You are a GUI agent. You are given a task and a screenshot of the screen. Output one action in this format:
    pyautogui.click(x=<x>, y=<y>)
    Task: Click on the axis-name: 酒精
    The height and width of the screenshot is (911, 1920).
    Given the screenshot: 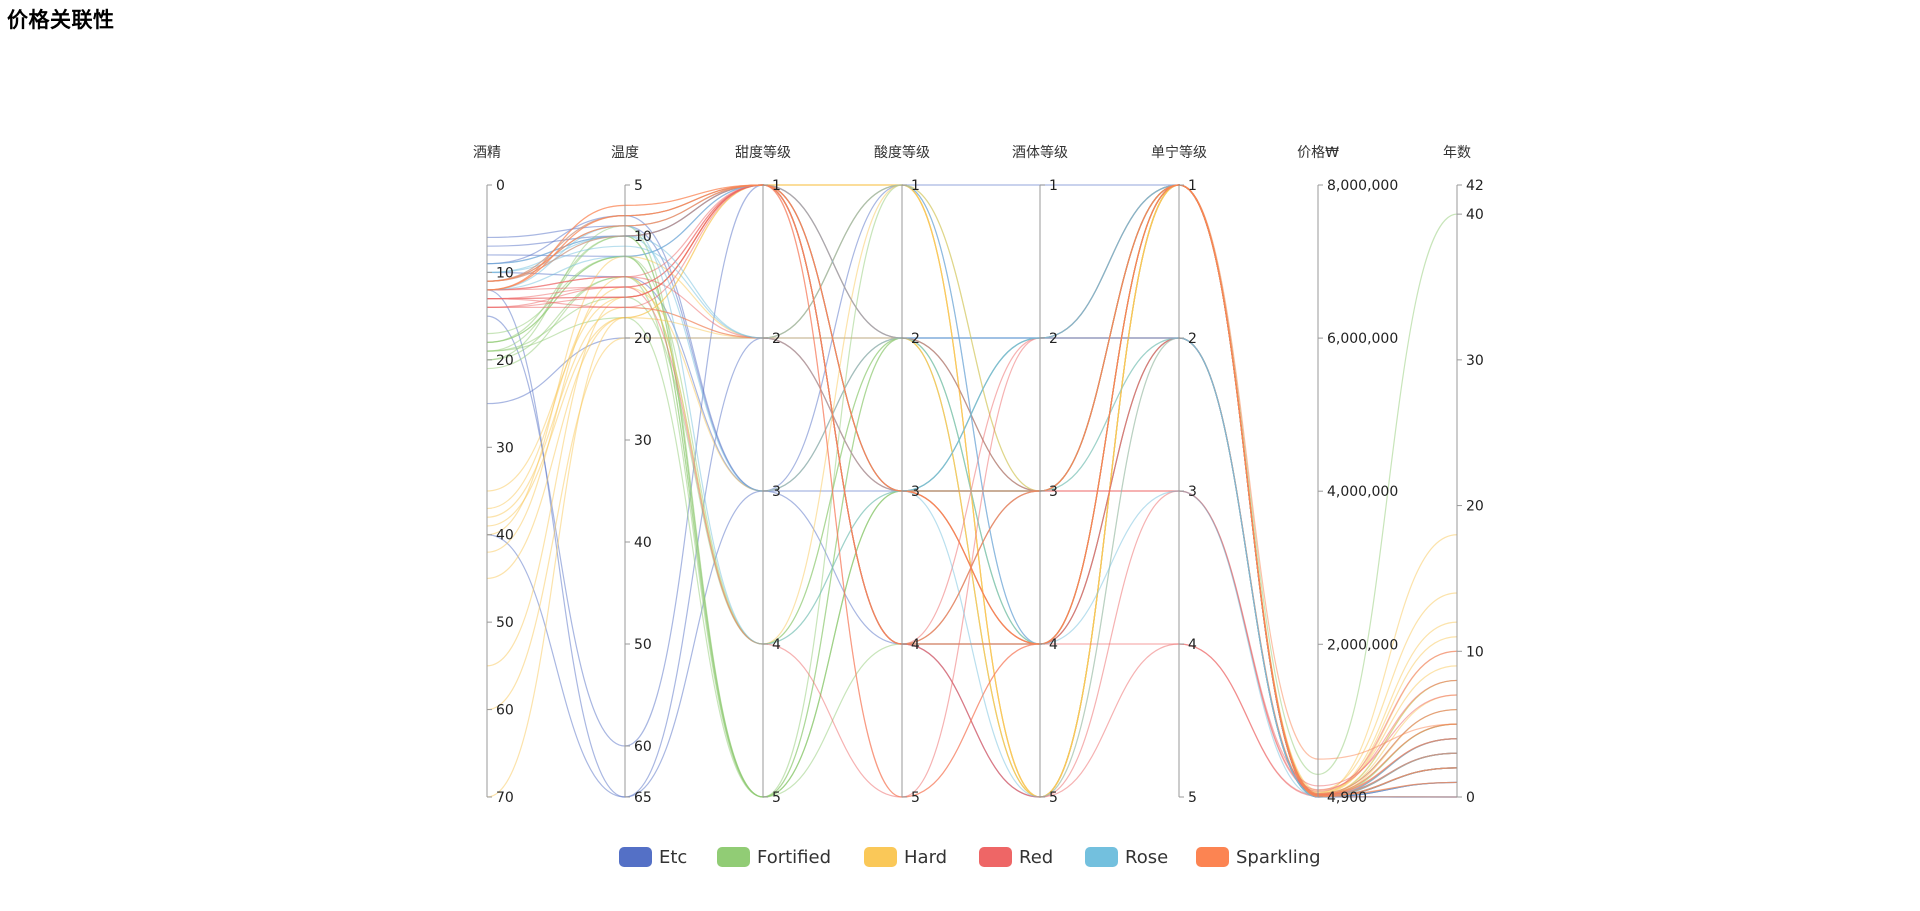 What is the action you would take?
    pyautogui.click(x=487, y=153)
    